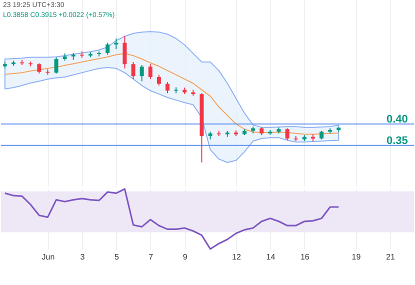 The image size is (415, 285). What do you see at coordinates (271, 257) in the screenshot?
I see `x-tick-label: 14` at bounding box center [271, 257].